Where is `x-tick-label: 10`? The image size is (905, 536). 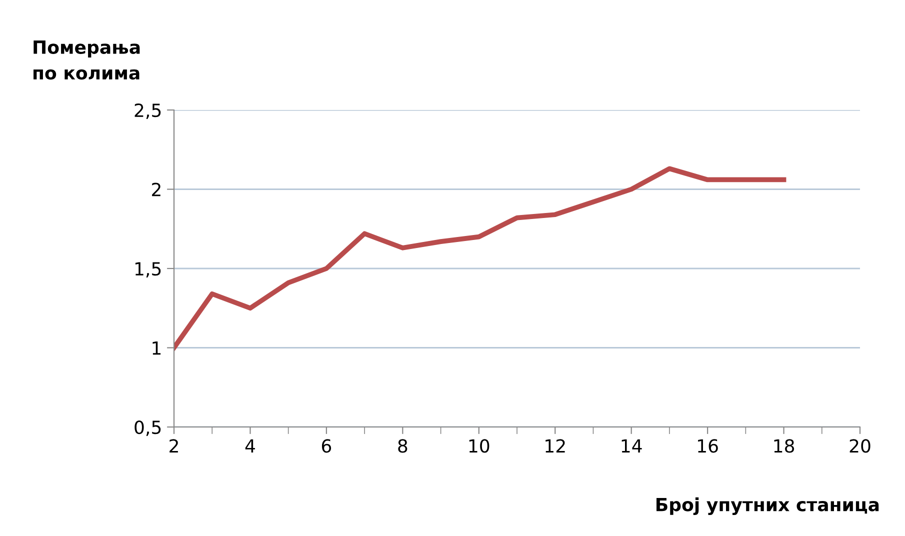
x-tick-label: 10 is located at coordinates (479, 446).